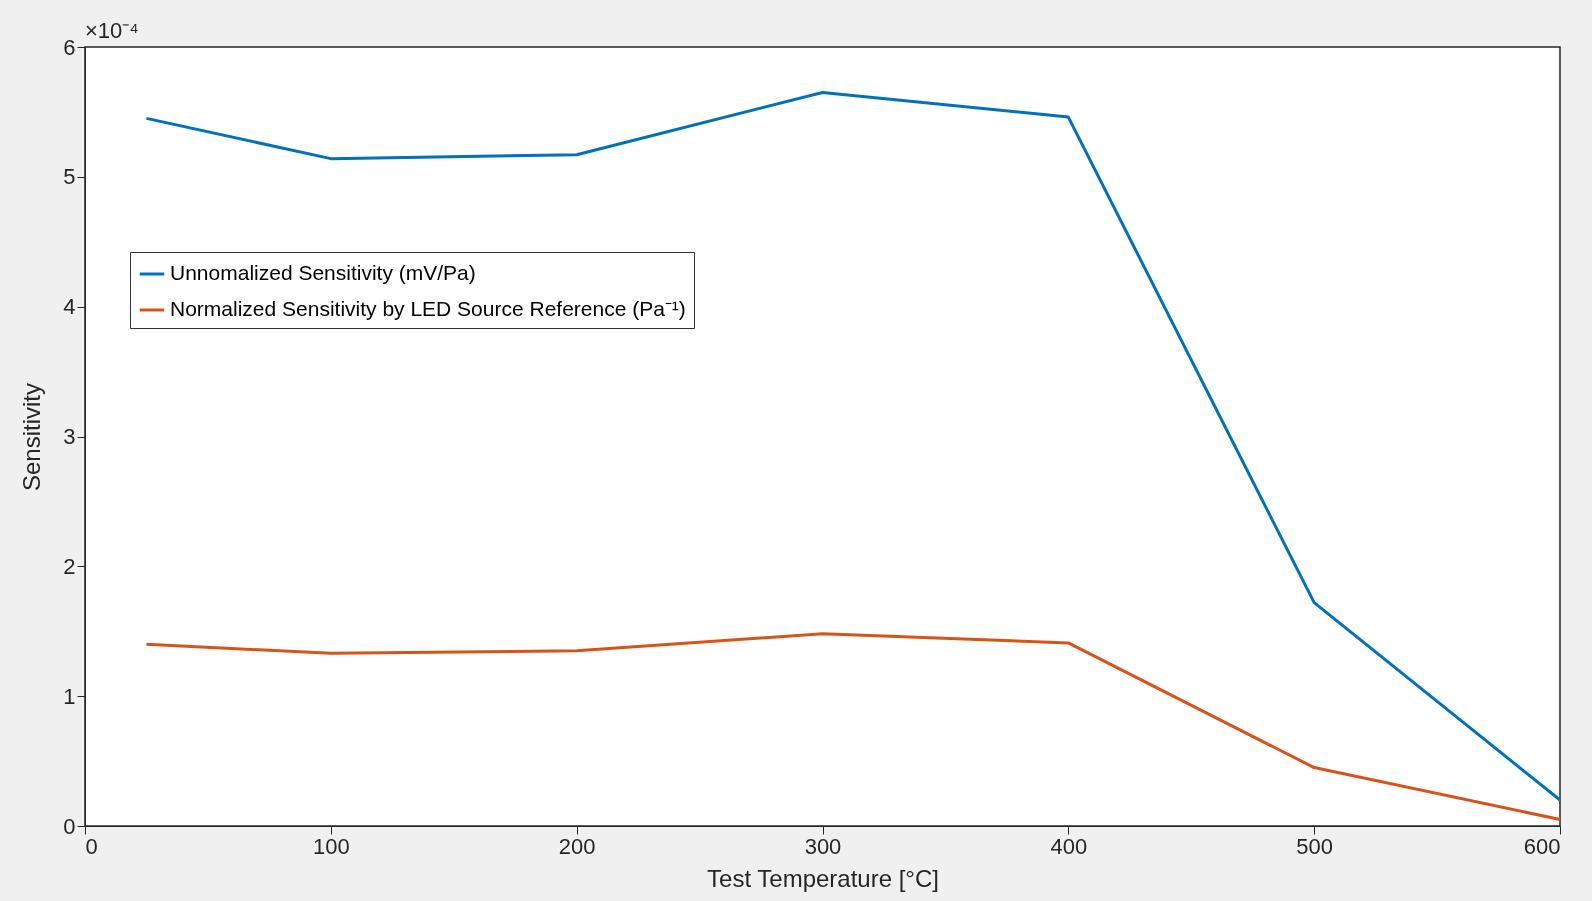 The width and height of the screenshot is (1592, 901). Describe the element at coordinates (1315, 846) in the screenshot. I see `x-tick-label: 500` at that location.